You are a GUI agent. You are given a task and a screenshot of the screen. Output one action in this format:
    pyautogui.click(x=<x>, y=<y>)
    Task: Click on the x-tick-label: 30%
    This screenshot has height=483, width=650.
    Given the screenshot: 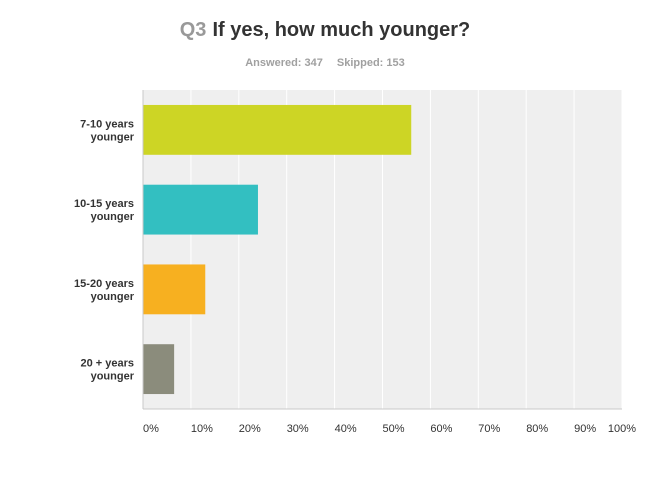 What is the action you would take?
    pyautogui.click(x=298, y=429)
    